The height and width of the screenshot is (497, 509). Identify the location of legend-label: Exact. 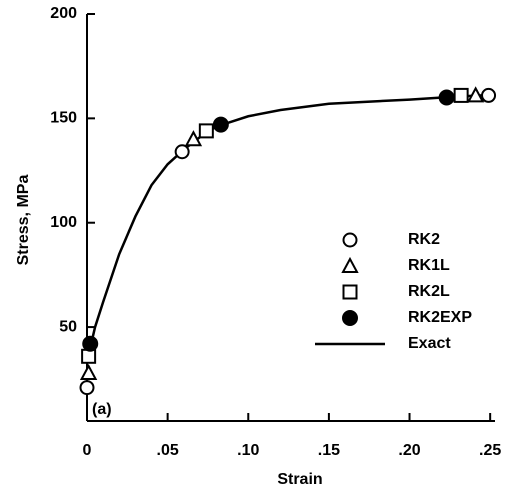
(429, 343).